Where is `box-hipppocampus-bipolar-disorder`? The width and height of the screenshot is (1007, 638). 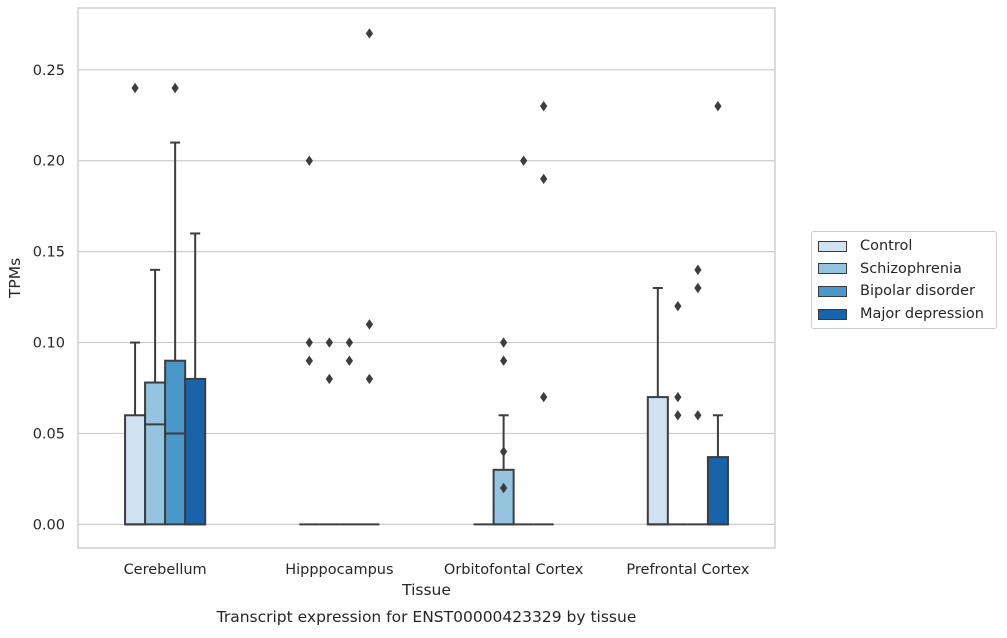
box-hipppocampus-bipolar-disorder is located at coordinates (349, 431).